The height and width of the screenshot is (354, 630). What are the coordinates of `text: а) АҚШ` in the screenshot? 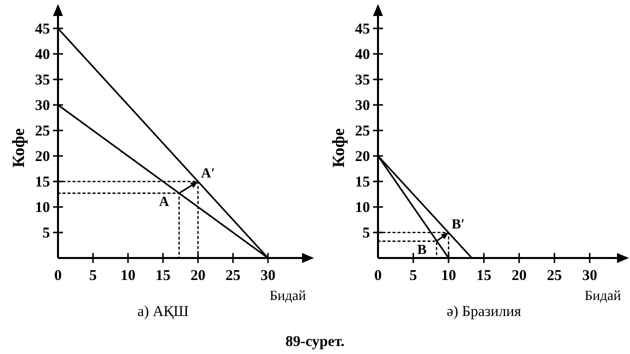 It's located at (163, 312).